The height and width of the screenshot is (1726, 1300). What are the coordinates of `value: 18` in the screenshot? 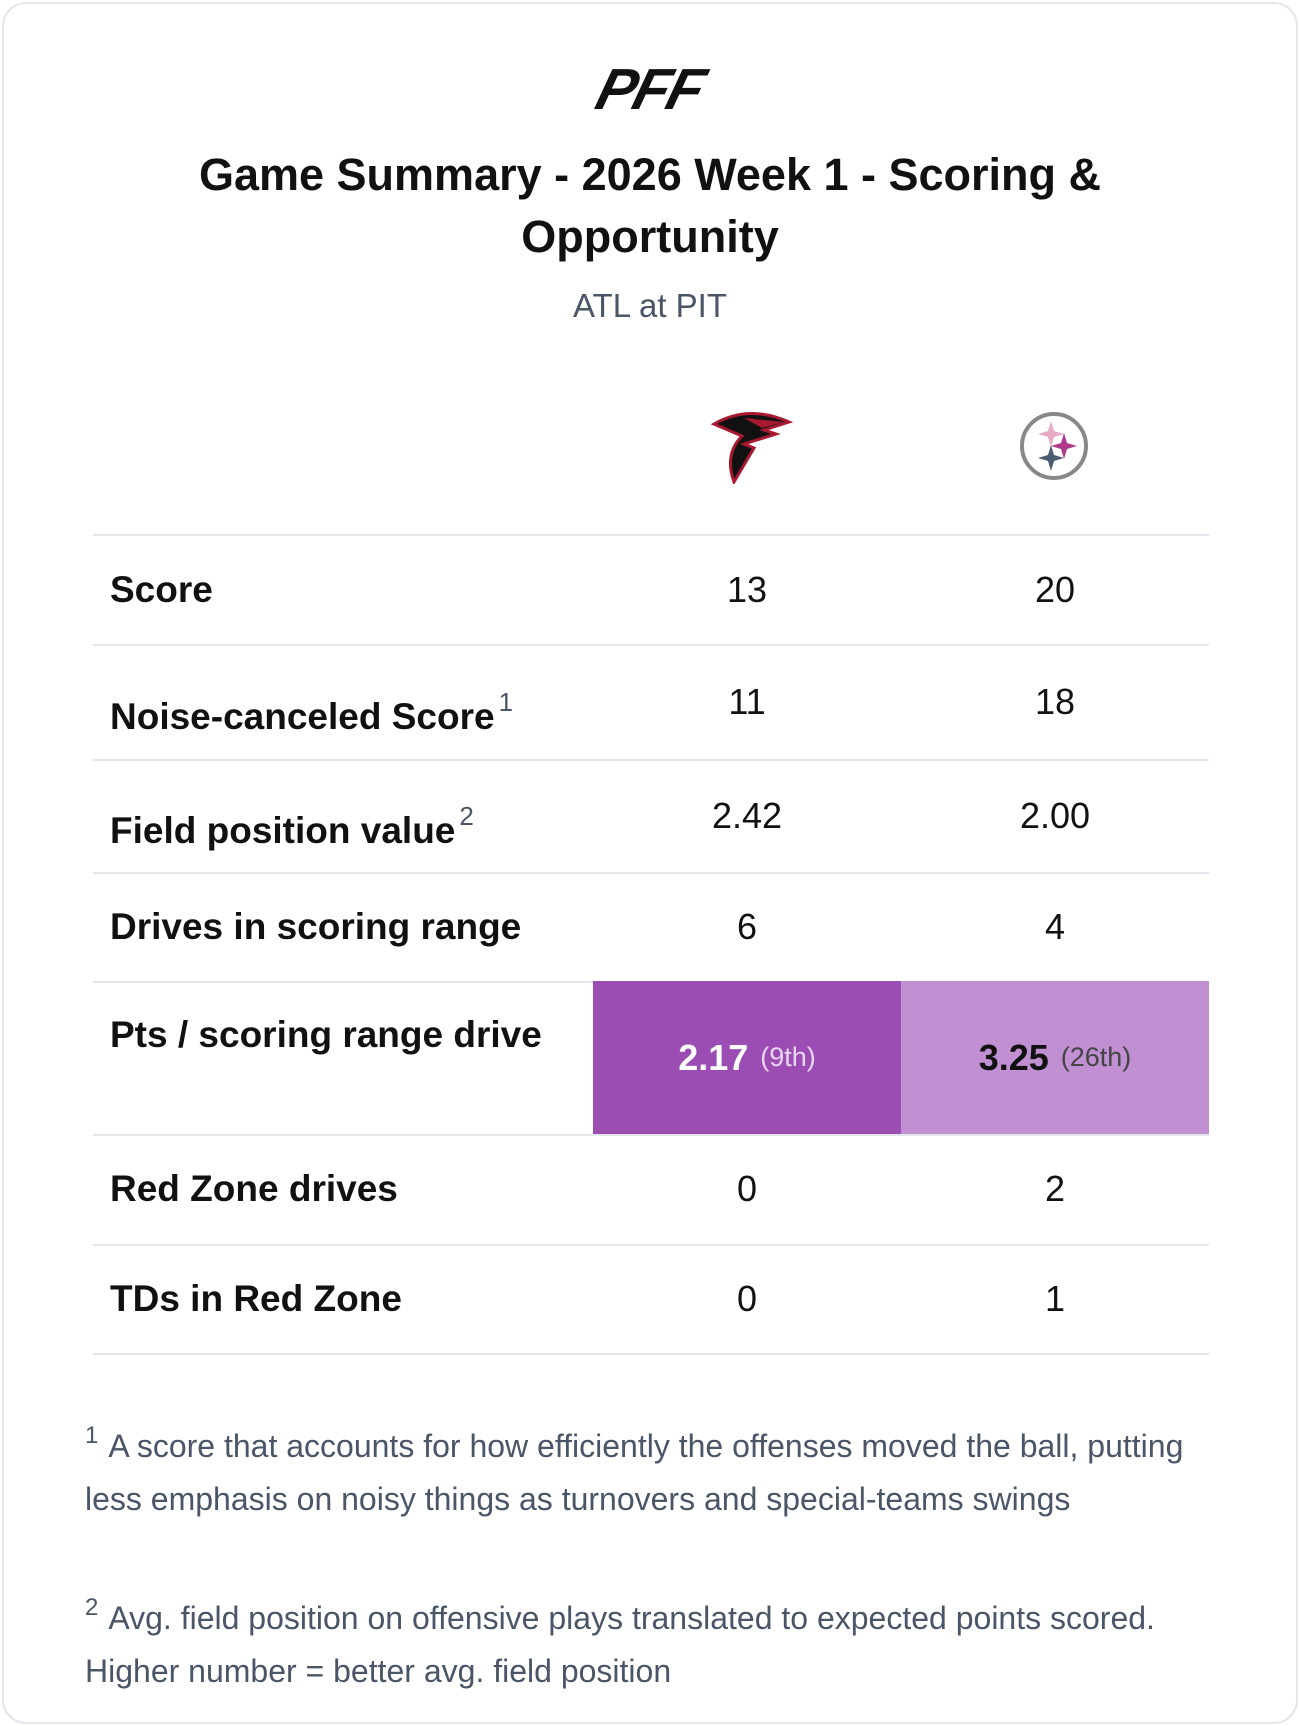 It's located at (1055, 701).